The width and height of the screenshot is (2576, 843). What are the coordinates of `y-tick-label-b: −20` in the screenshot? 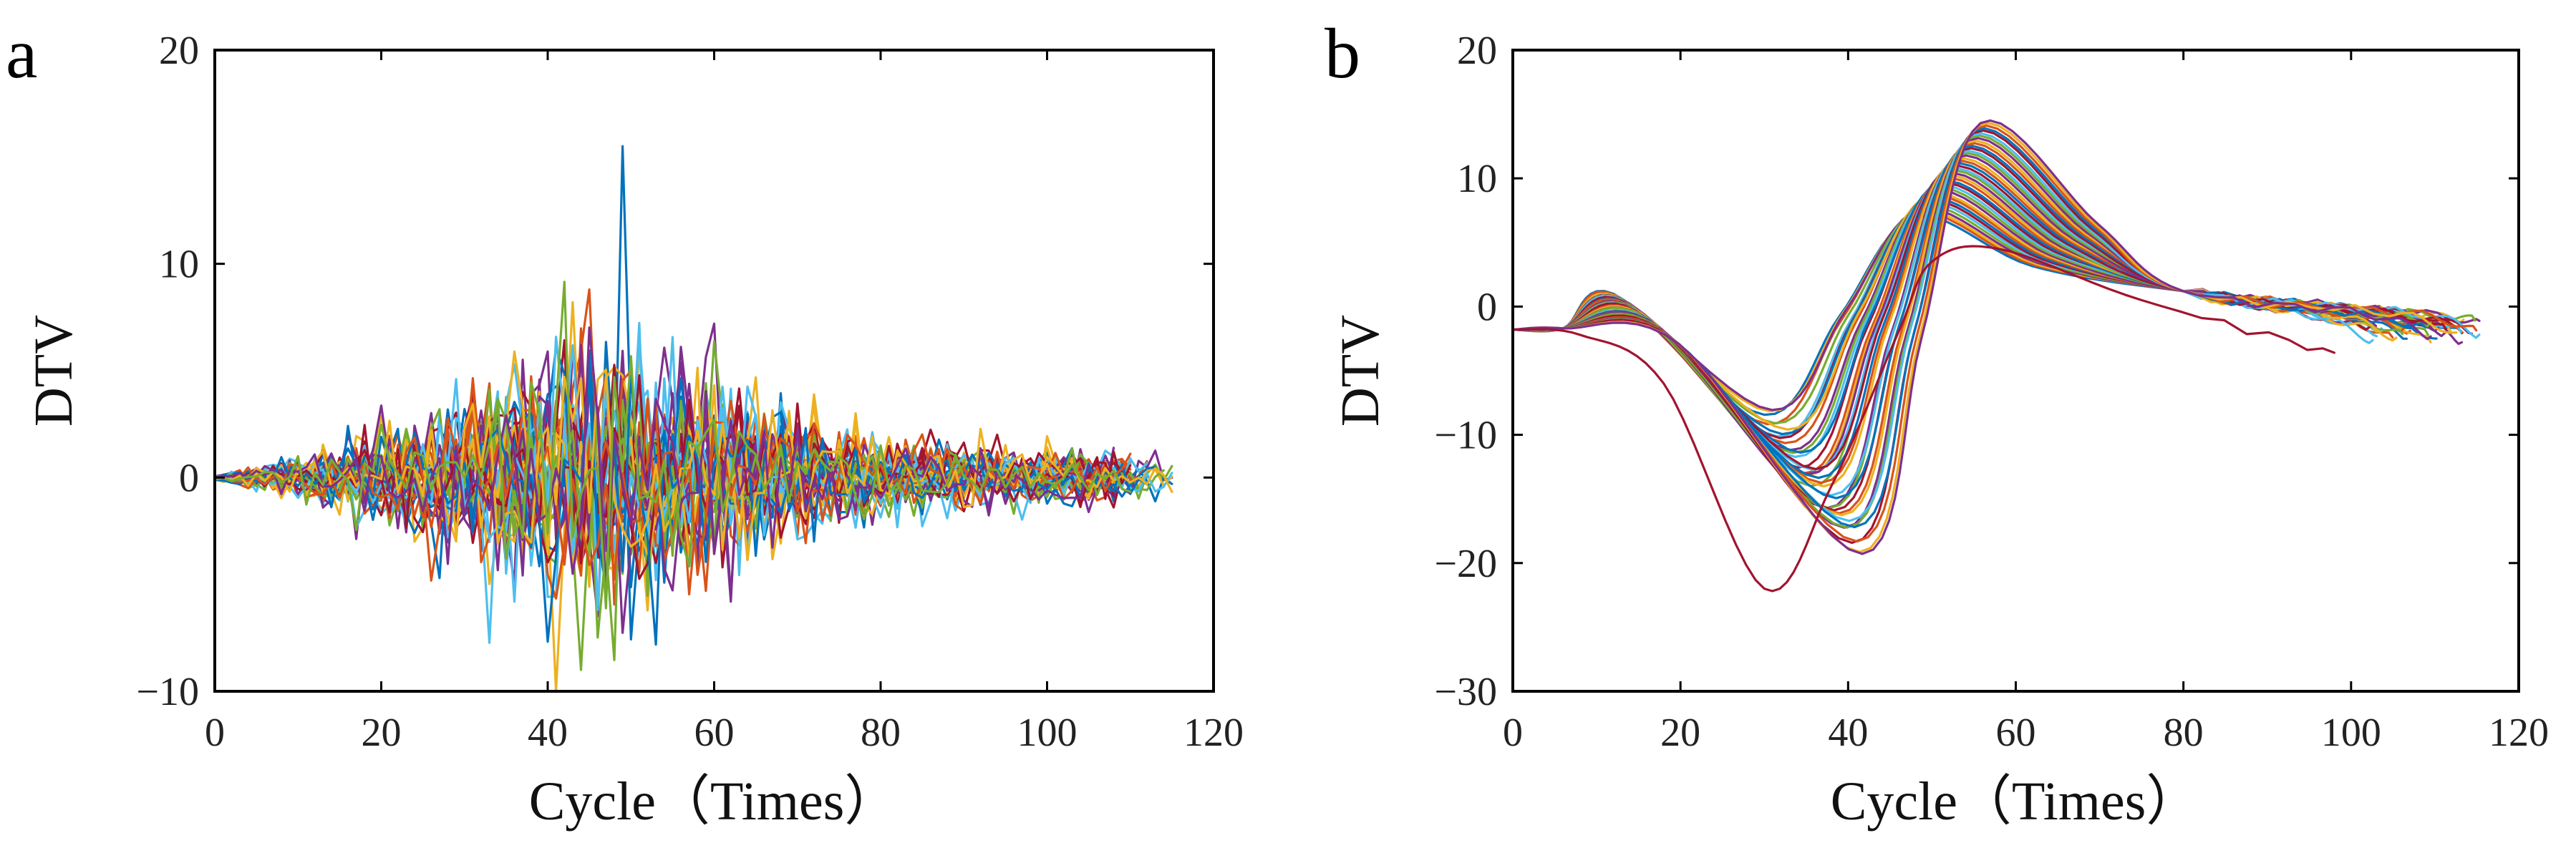 It's located at (1465, 564).